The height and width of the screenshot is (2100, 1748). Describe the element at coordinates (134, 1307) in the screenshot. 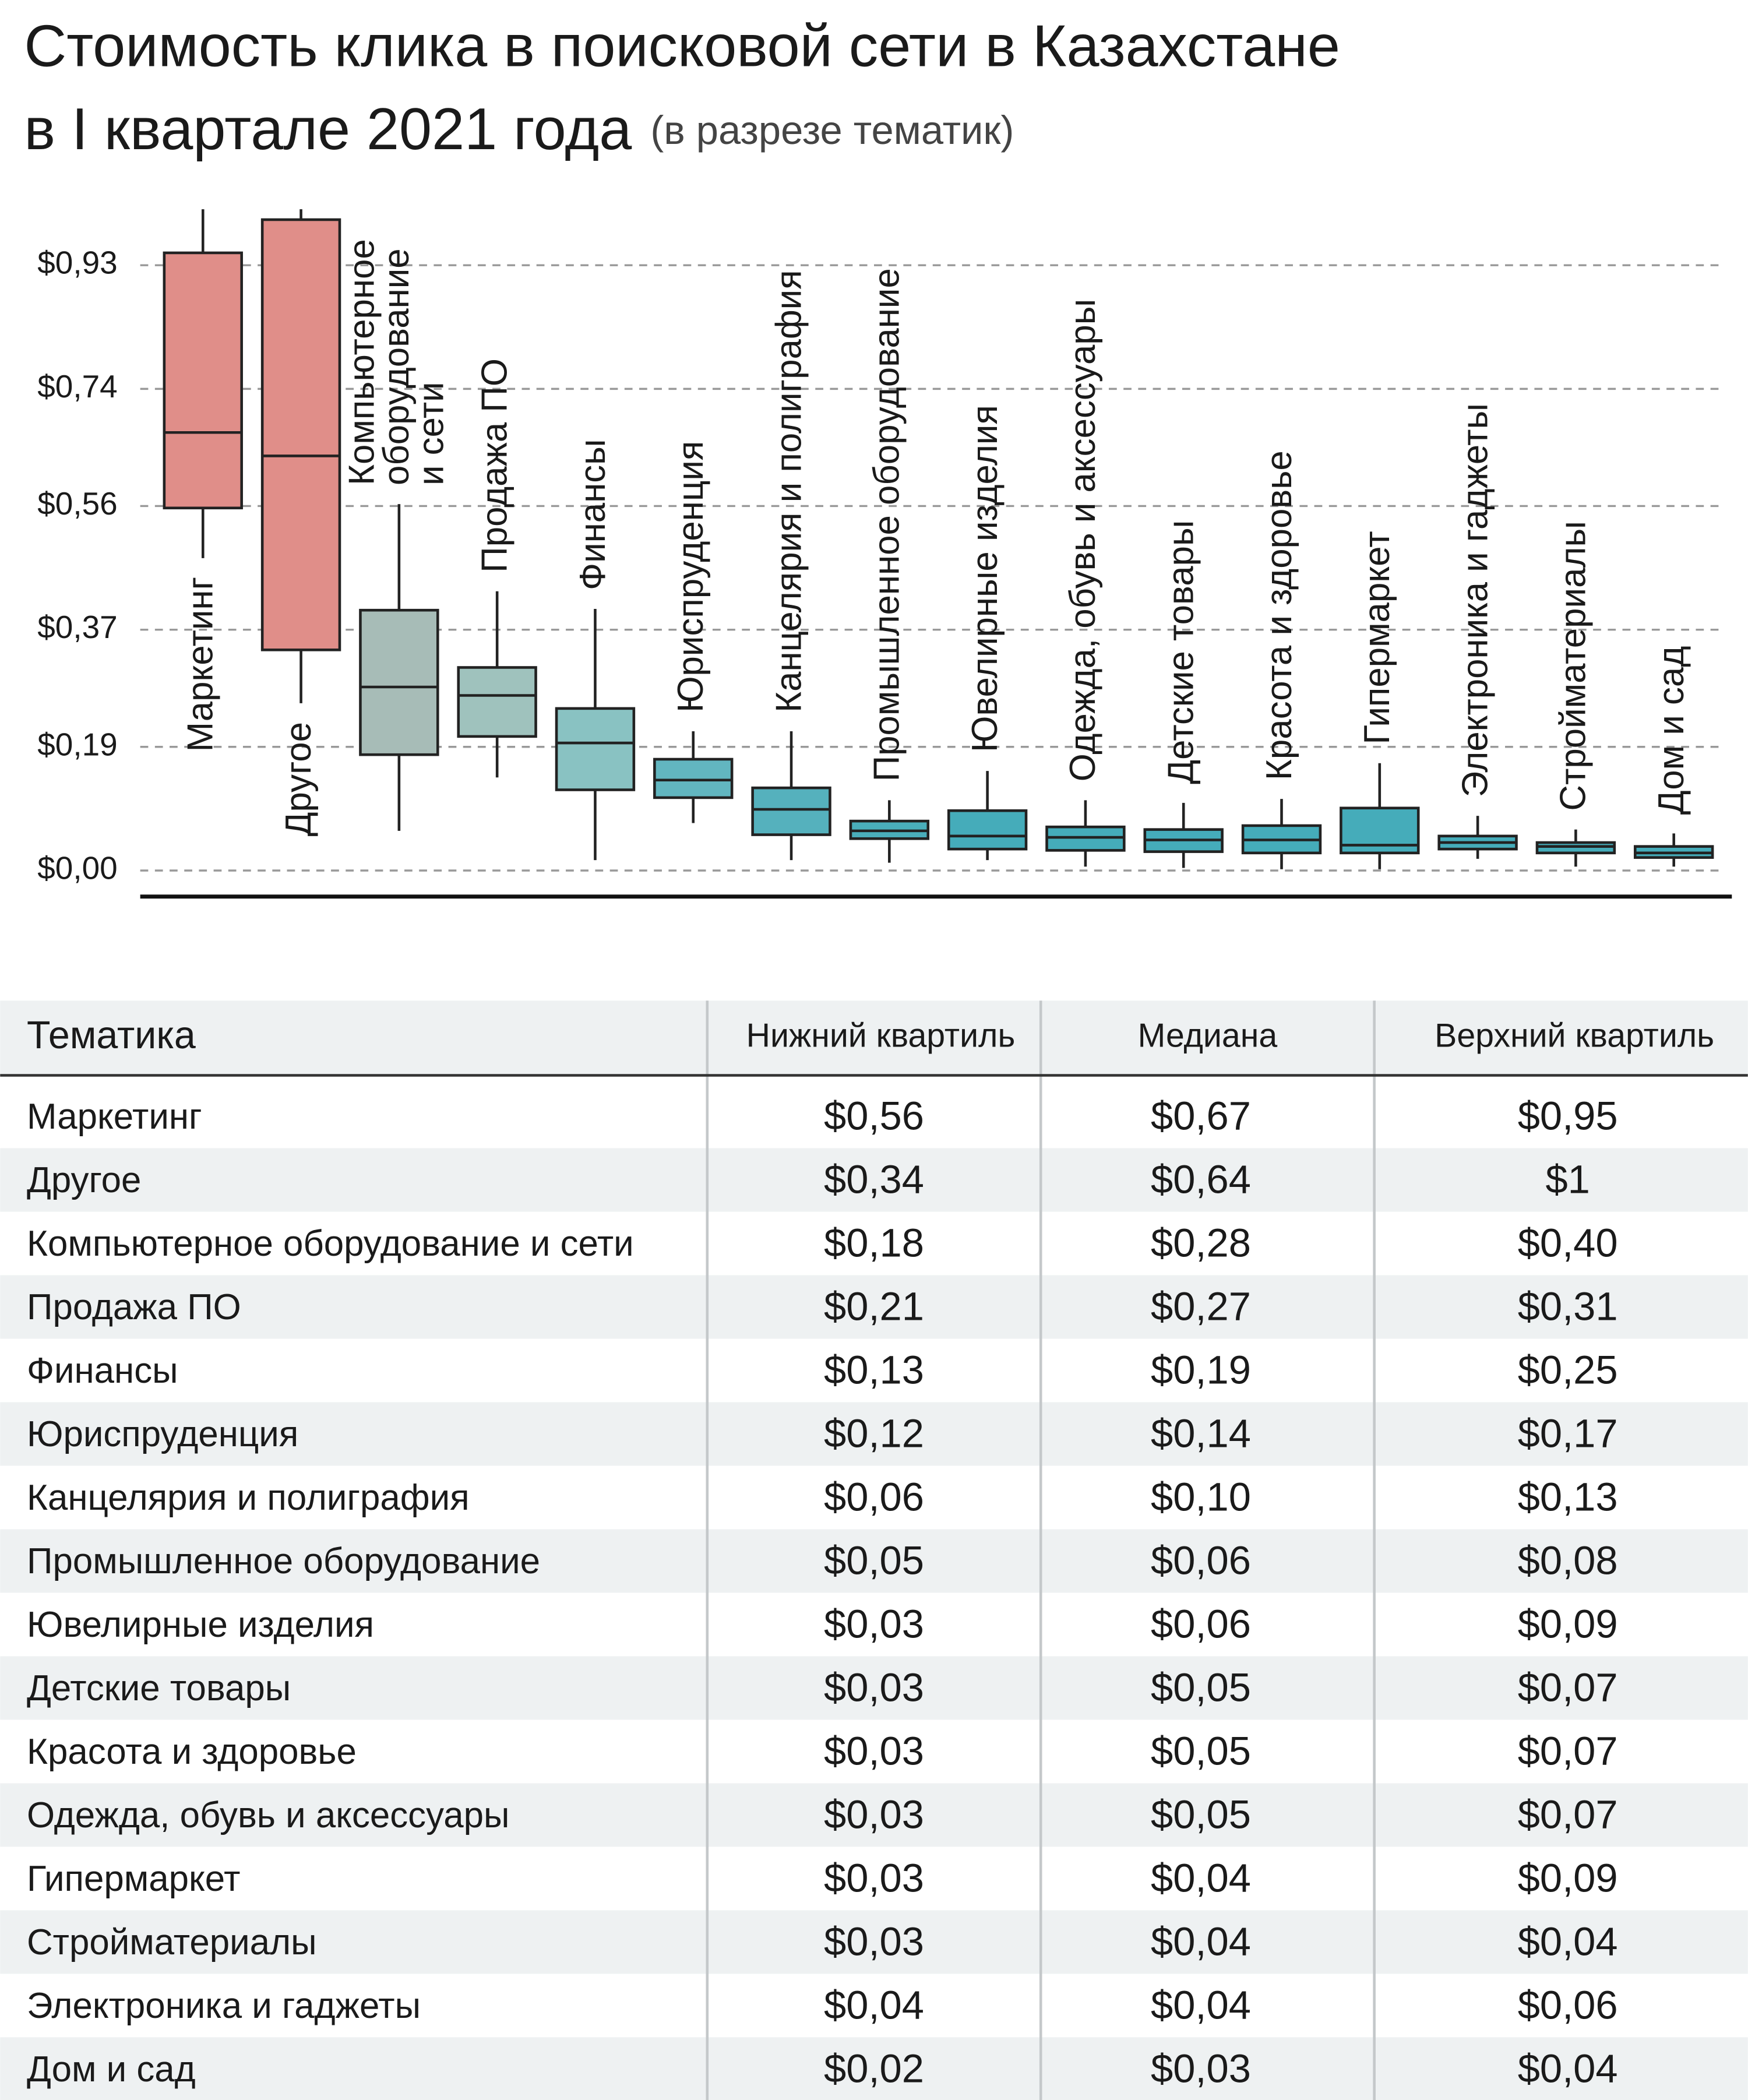

I see `row-label: Продажа ПО` at that location.